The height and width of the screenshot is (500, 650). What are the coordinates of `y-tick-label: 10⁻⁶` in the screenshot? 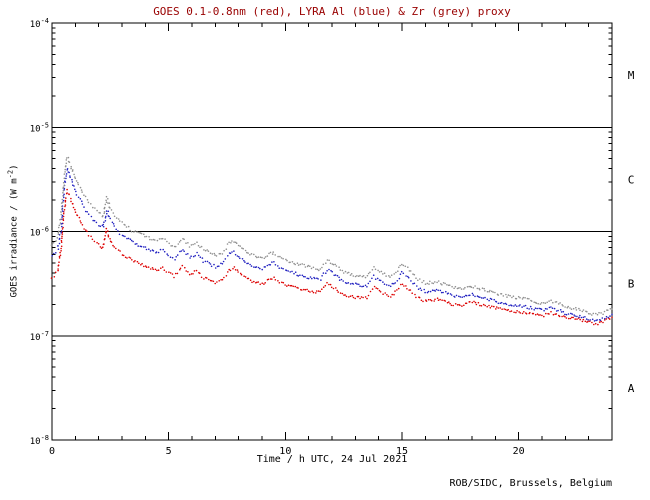 It's located at (39, 232).